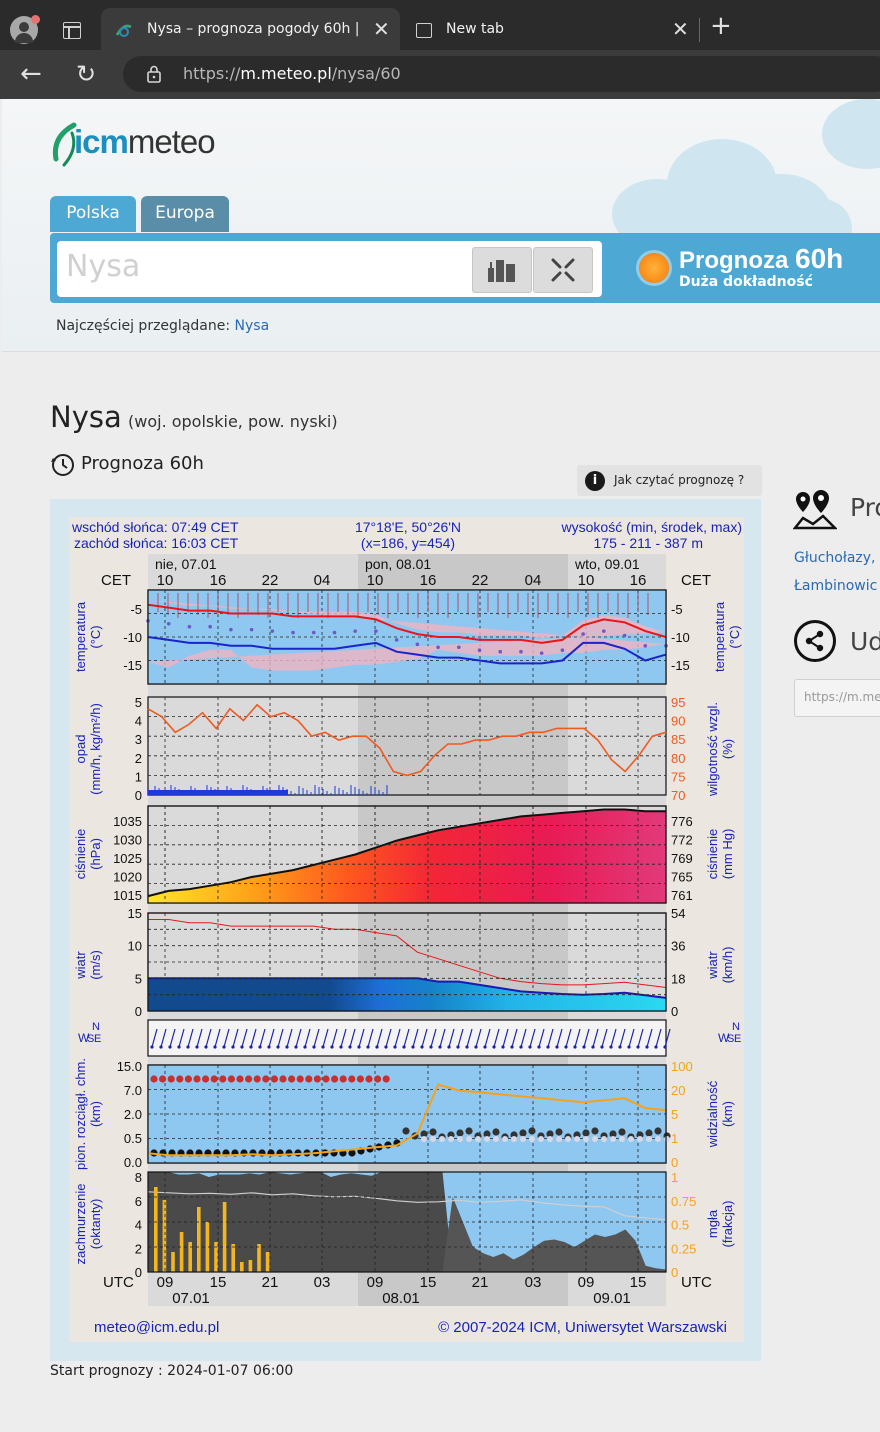 This screenshot has height=1432, width=880. I want to click on vis-tick-left: 0.5, so click(133, 1138).